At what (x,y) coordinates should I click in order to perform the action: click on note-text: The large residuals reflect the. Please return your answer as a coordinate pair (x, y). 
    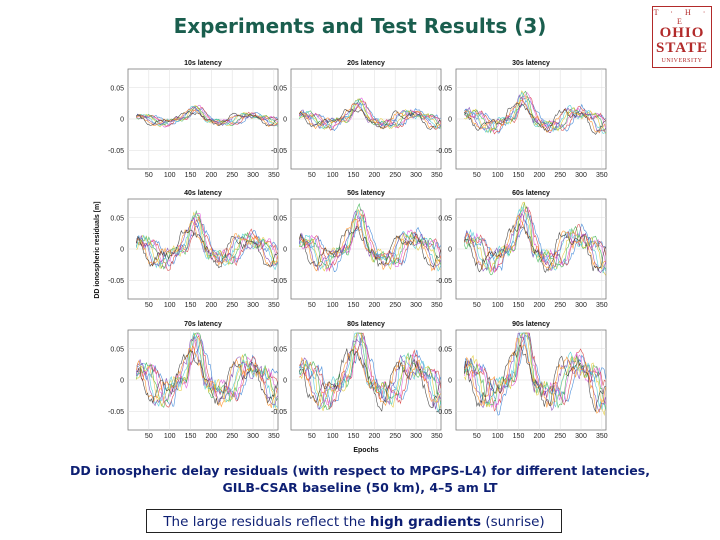
    Looking at the image, I should click on (266, 522).